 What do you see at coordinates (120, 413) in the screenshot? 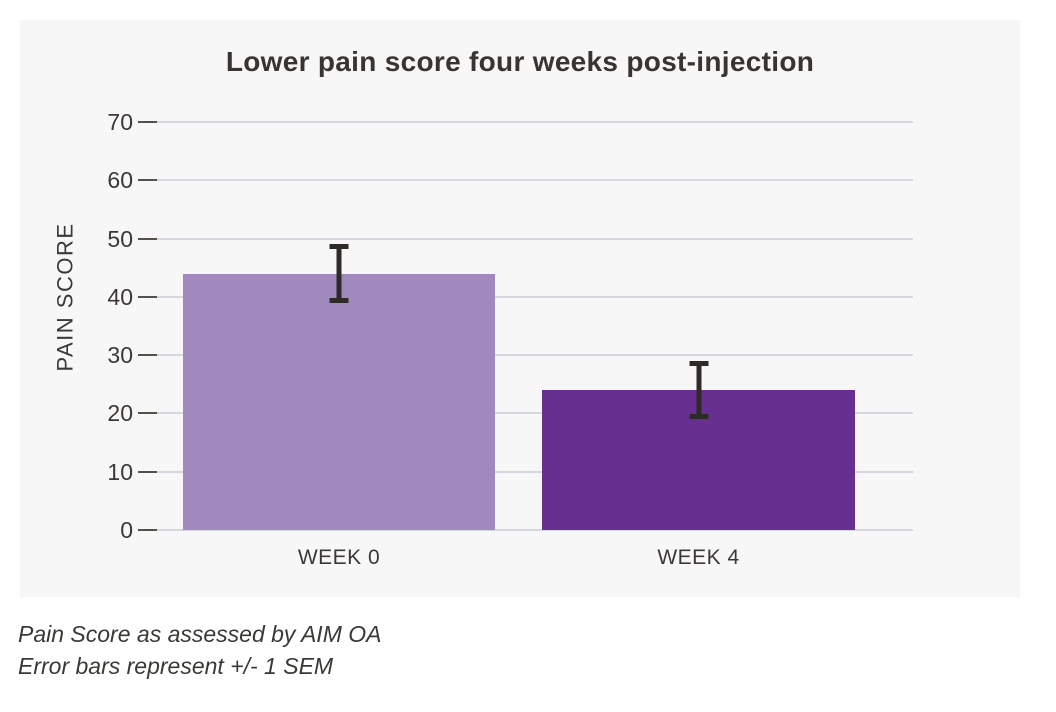
I see `y-tick-label-20: 20` at bounding box center [120, 413].